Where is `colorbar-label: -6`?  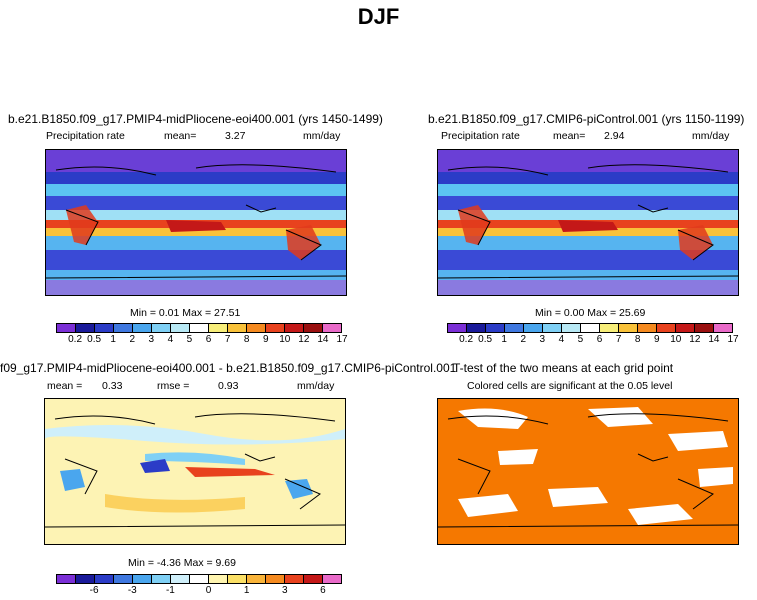
colorbar-label: -6 is located at coordinates (94, 590).